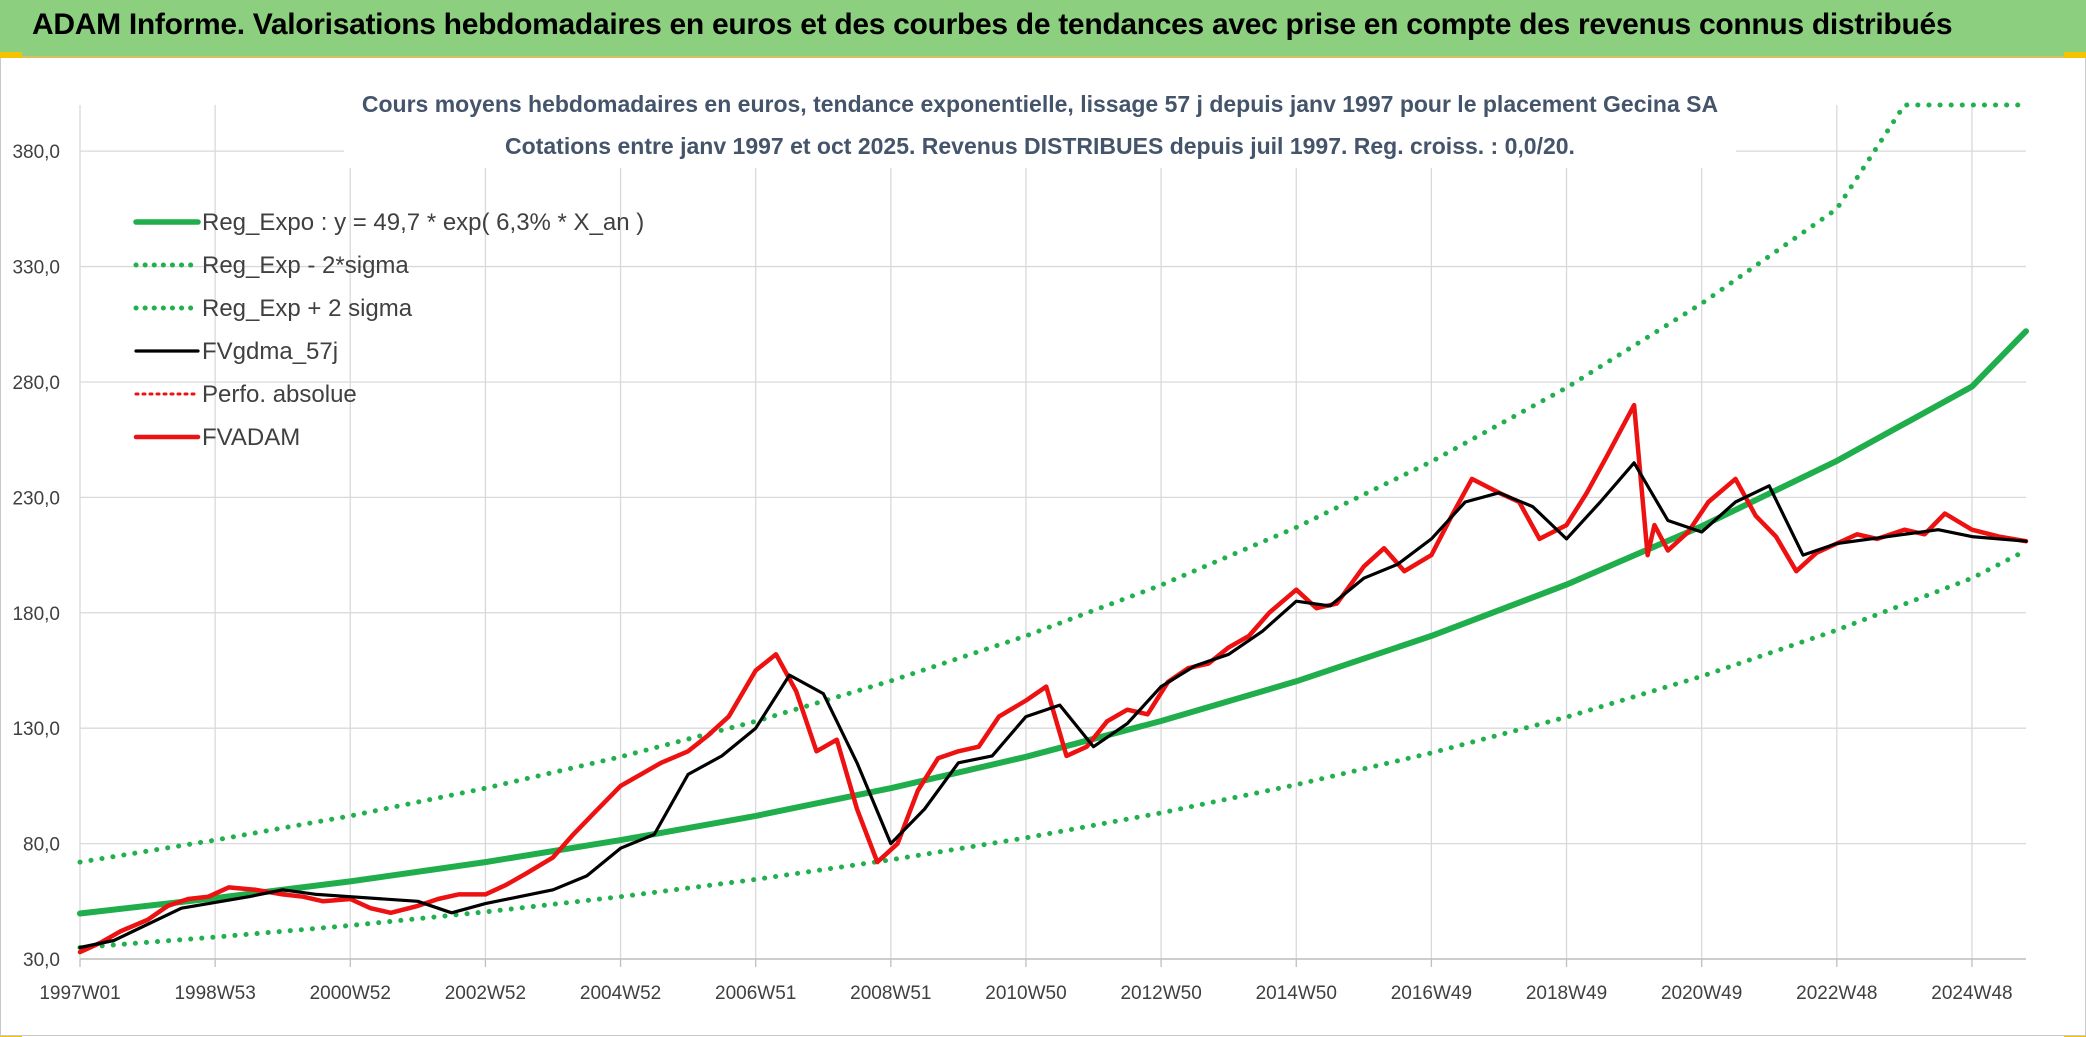 The width and height of the screenshot is (2086, 1037). What do you see at coordinates (36, 729) in the screenshot?
I see `y-tick-label: 130,0` at bounding box center [36, 729].